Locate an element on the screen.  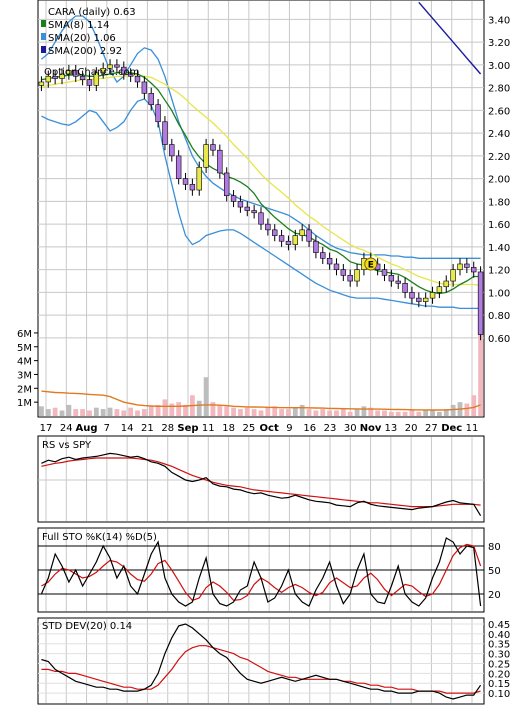
volume-tick-label: 5M is located at coordinates (24, 348).